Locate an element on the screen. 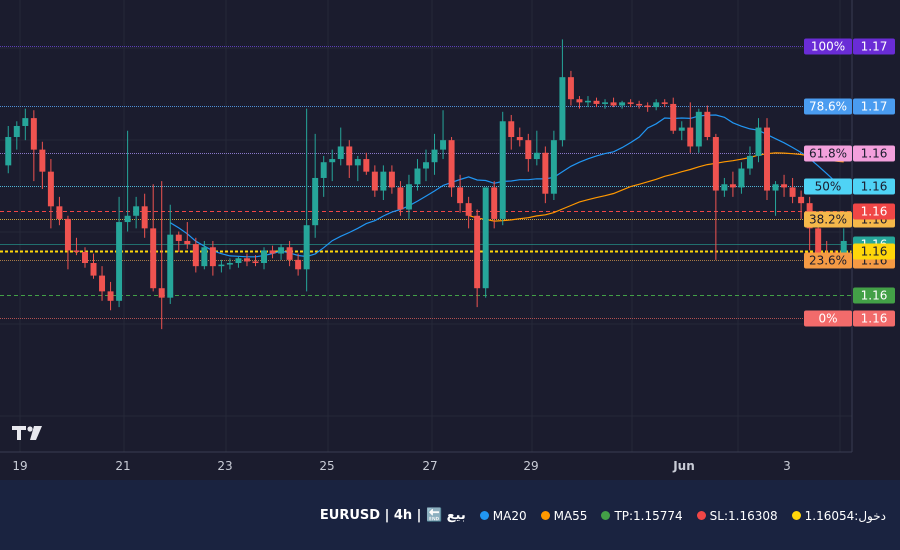  time-axis: 19 21 23 25 27 29 Jun 3 is located at coordinates (401, 466).